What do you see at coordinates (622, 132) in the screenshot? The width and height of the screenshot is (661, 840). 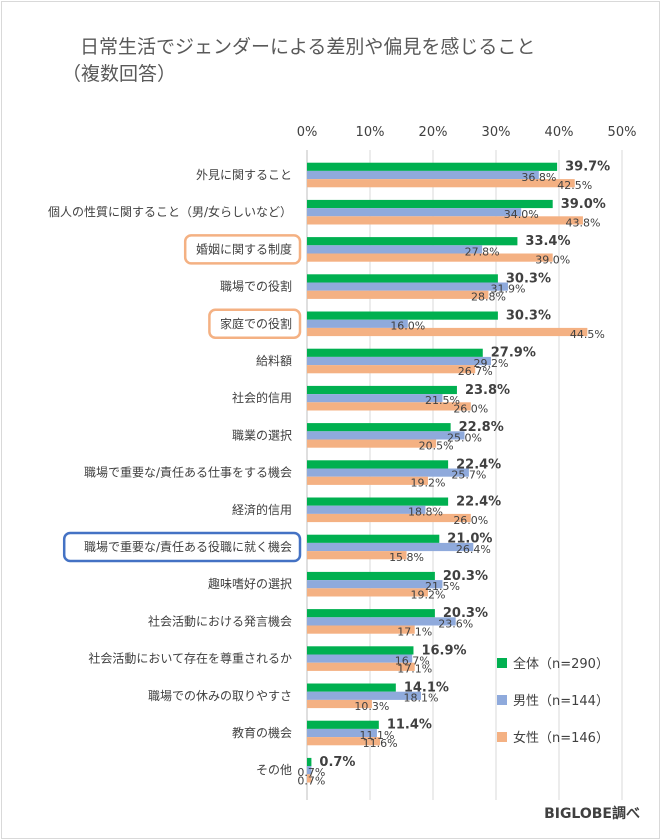 I see `x-tick-label: 50%` at bounding box center [622, 132].